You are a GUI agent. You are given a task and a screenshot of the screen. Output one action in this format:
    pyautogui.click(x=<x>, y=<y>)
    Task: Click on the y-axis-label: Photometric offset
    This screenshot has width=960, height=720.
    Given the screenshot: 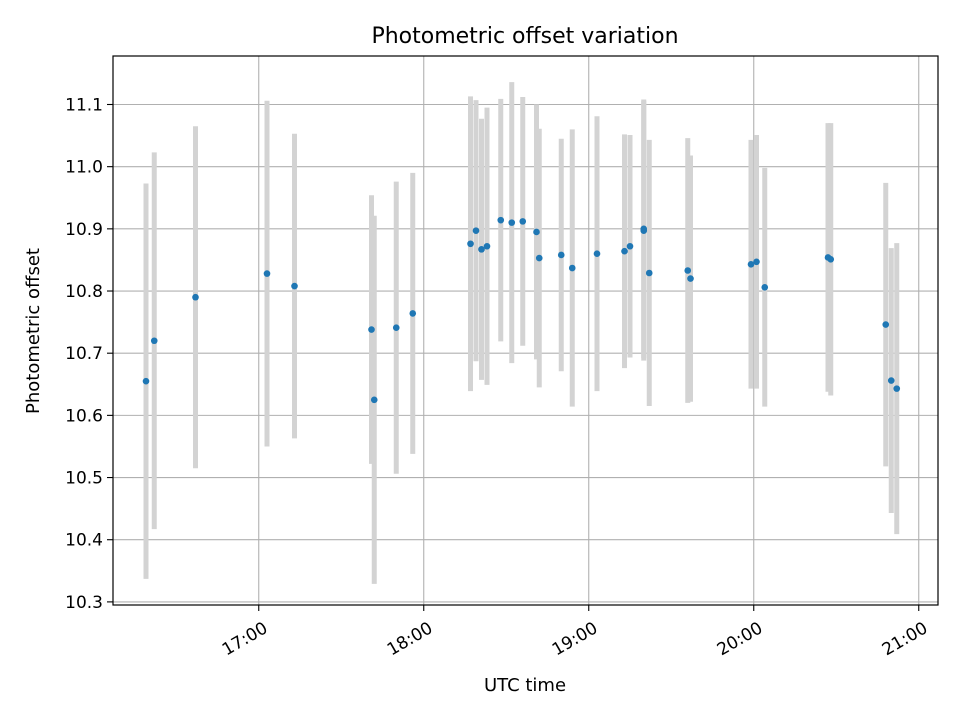 What is the action you would take?
    pyautogui.click(x=33, y=331)
    